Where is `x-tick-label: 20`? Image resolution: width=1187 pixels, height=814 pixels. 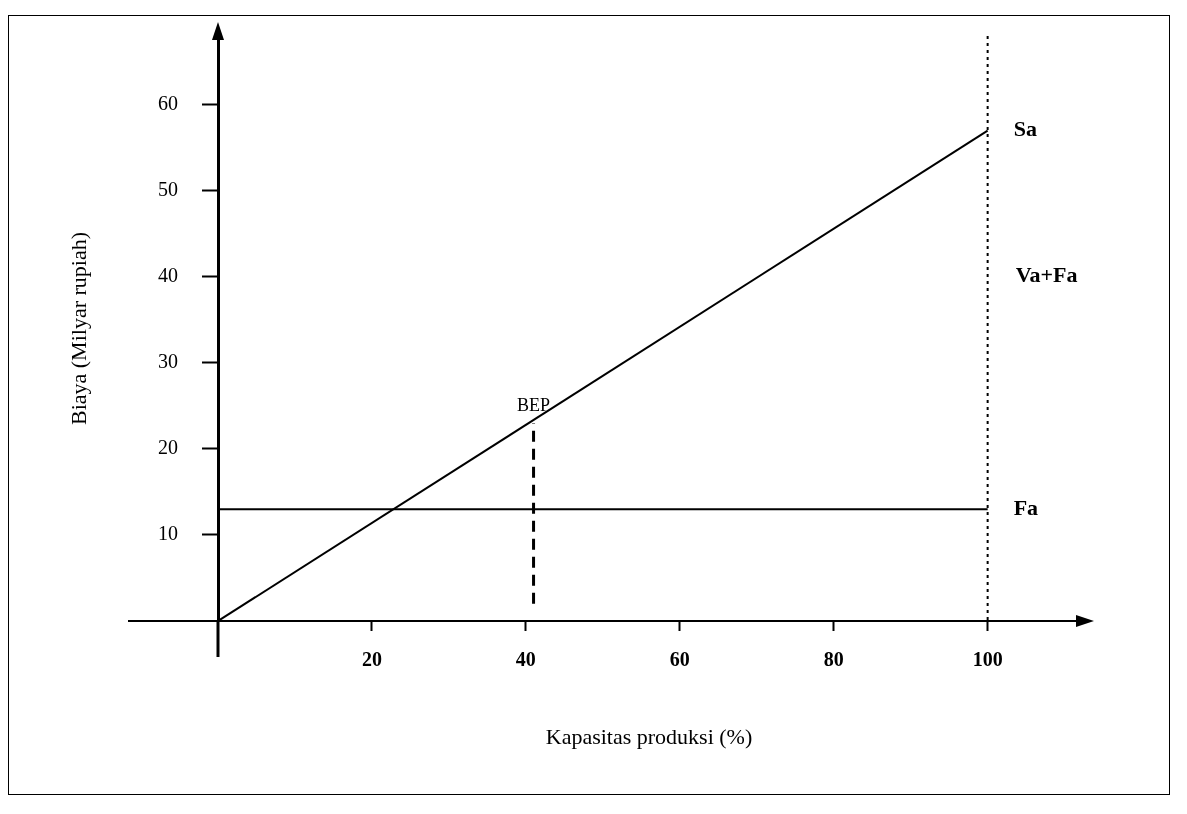
x-tick-label: 20 is located at coordinates (371, 659).